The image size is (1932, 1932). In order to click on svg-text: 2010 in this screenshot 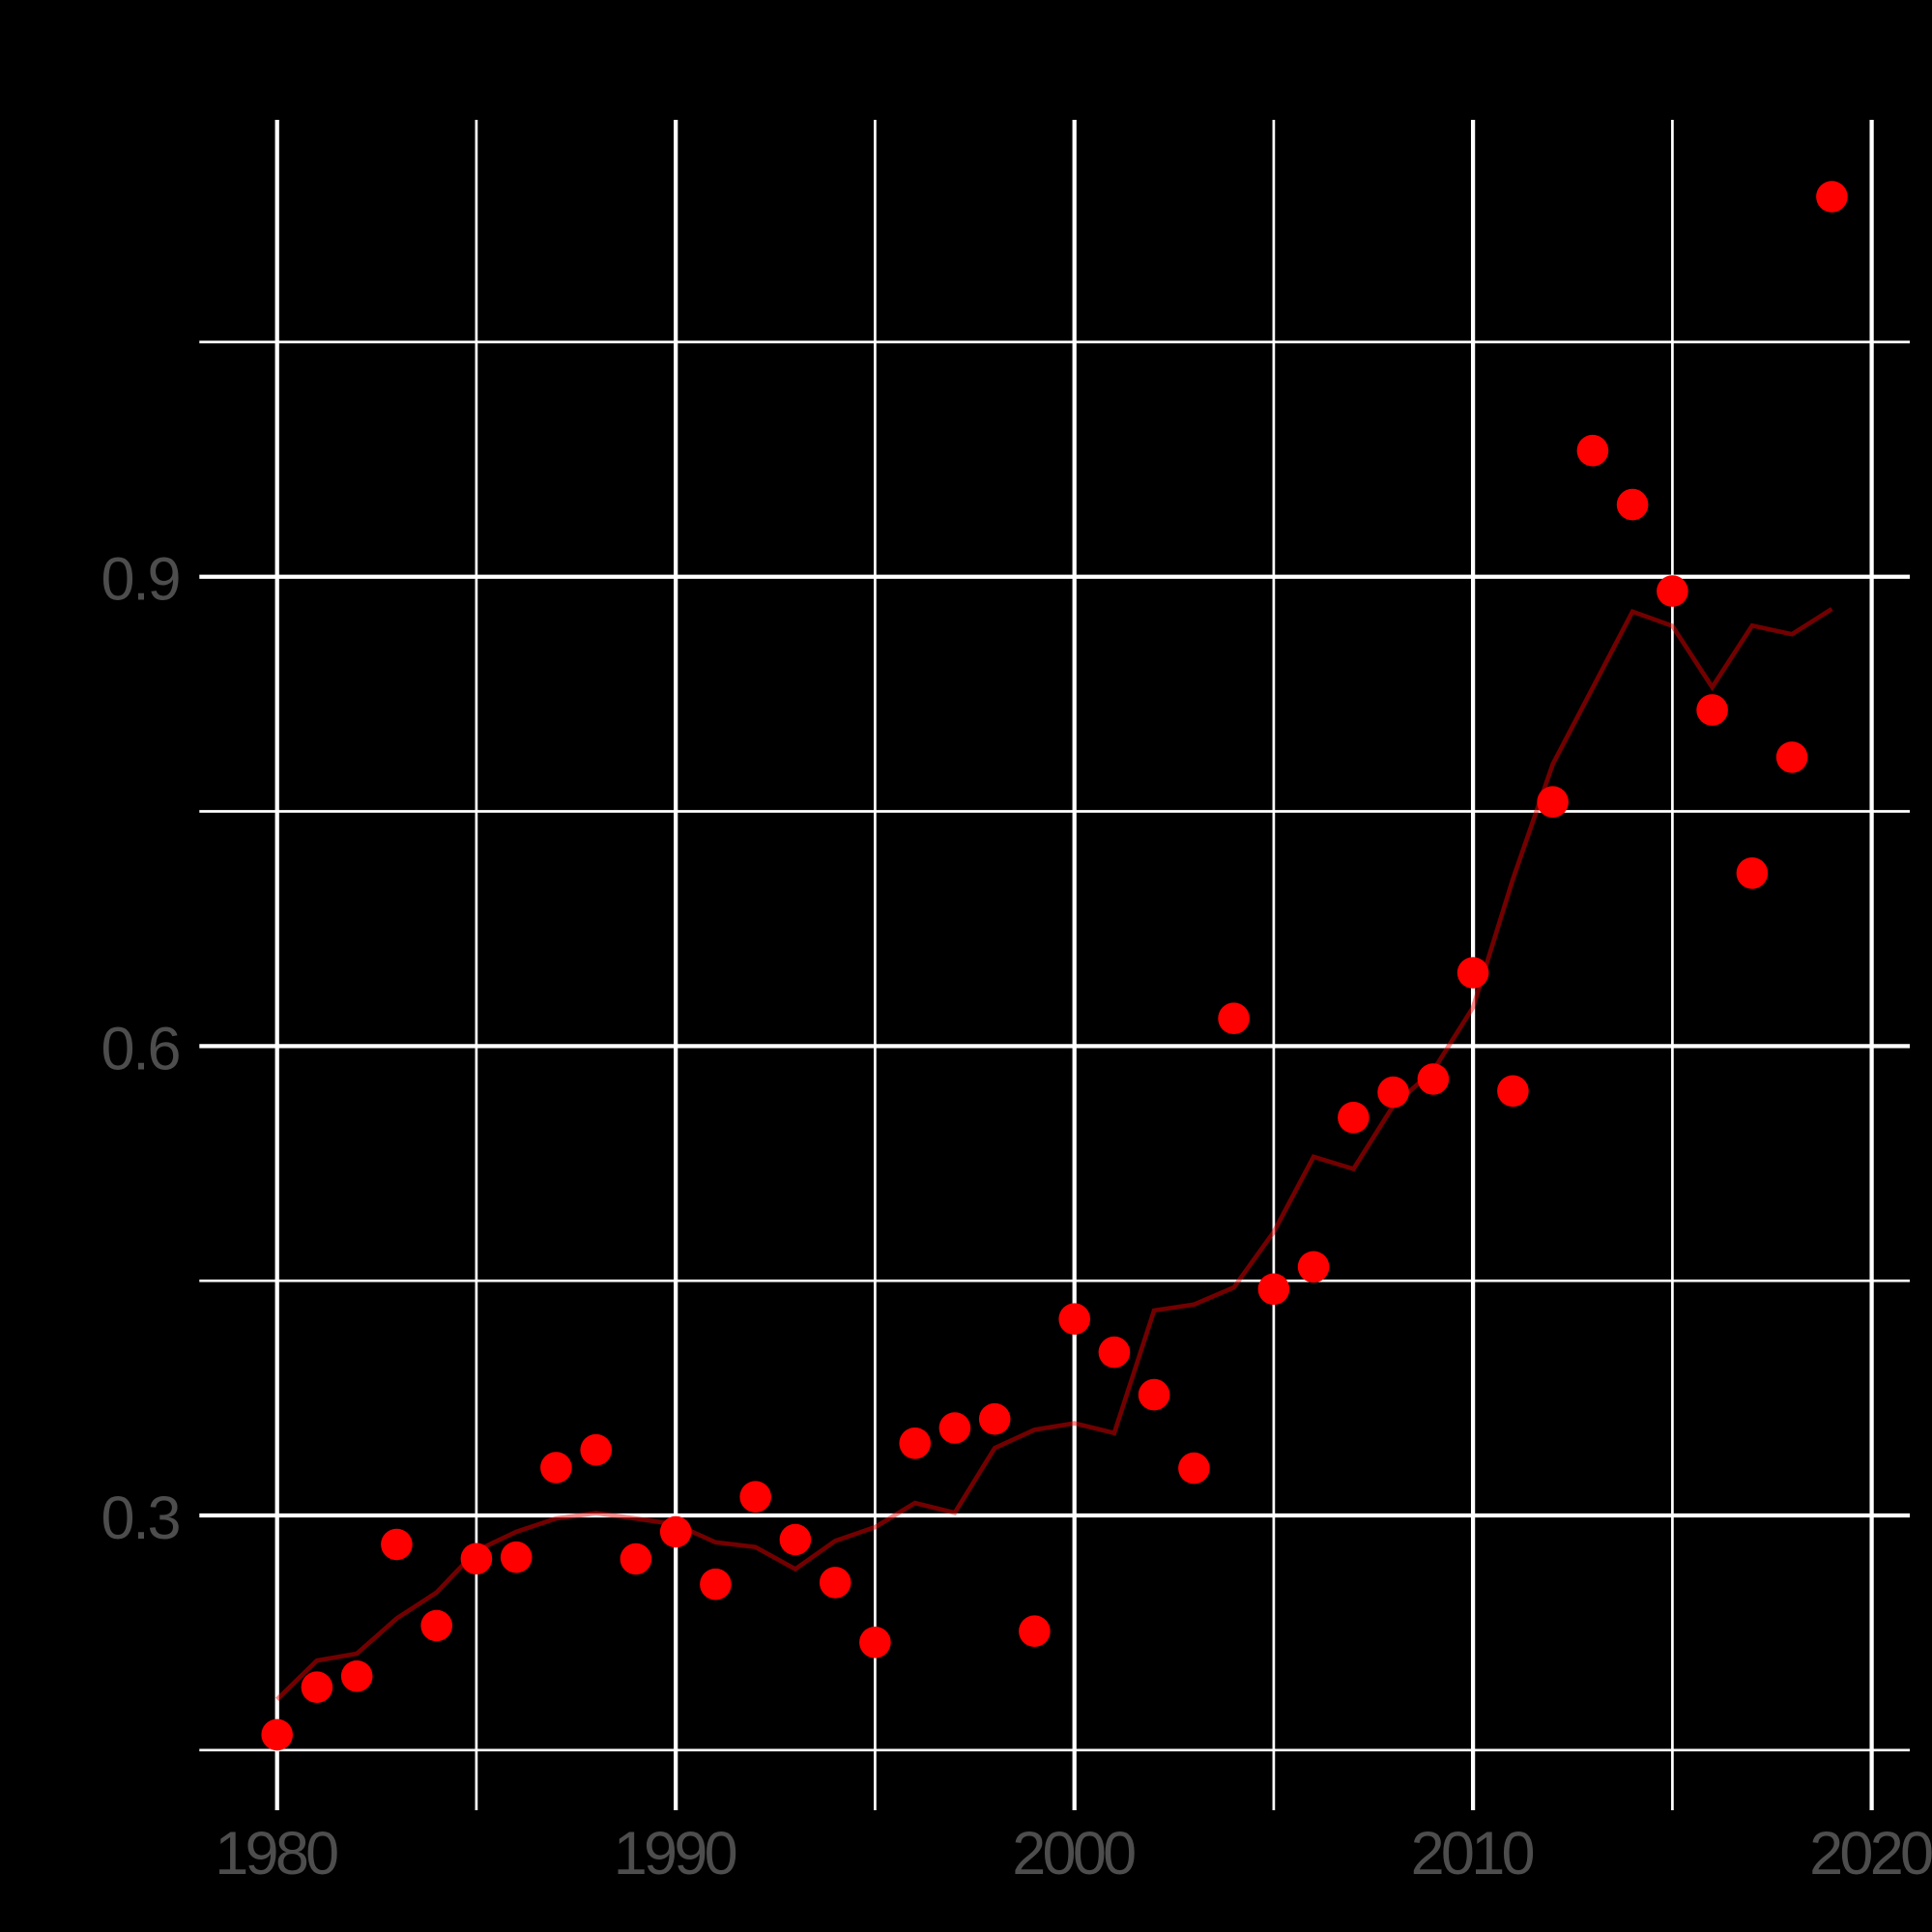, I will do `click(1473, 1854)`.